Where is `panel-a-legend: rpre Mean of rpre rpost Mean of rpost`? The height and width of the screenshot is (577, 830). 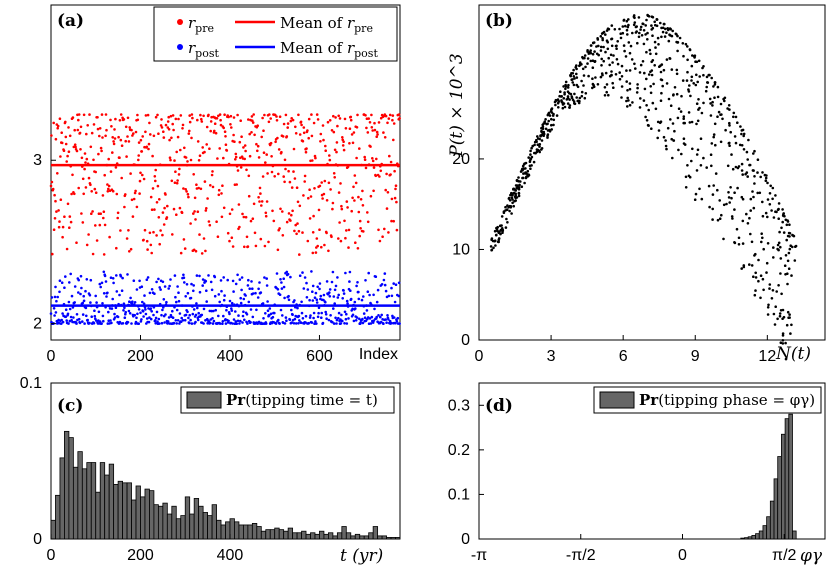 panel-a-legend: rpre Mean of rpre rpost Mean of rpost is located at coordinates (275, 34).